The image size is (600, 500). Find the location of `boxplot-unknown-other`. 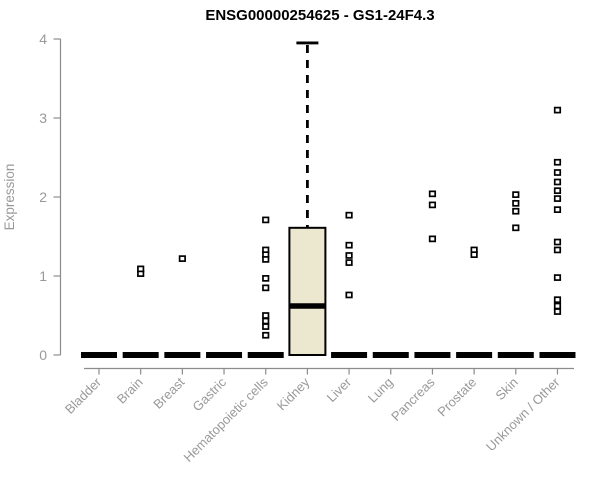

boxplot-unknown-other is located at coordinates (557, 232).